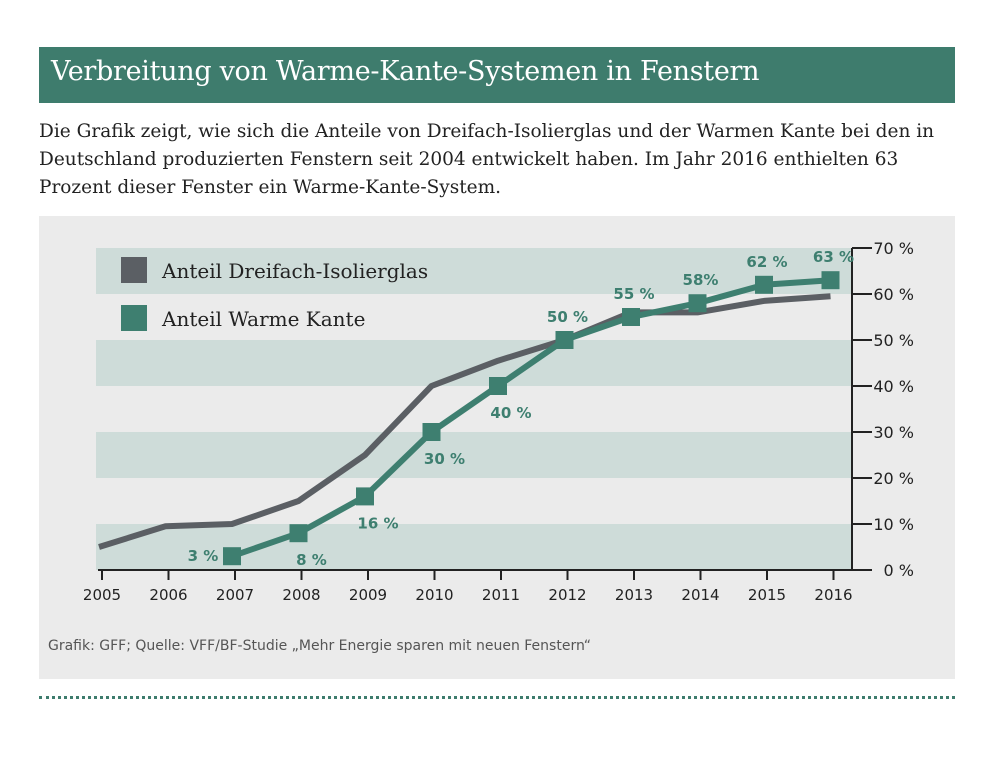 This screenshot has height=759, width=1000. I want to click on legend-label: Anteil Warme Kante, so click(263, 319).